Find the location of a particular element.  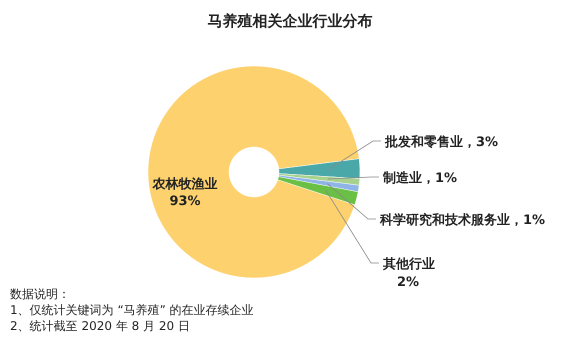

chart-title: 马养殖相关企业行业分布 is located at coordinates (290, 21).